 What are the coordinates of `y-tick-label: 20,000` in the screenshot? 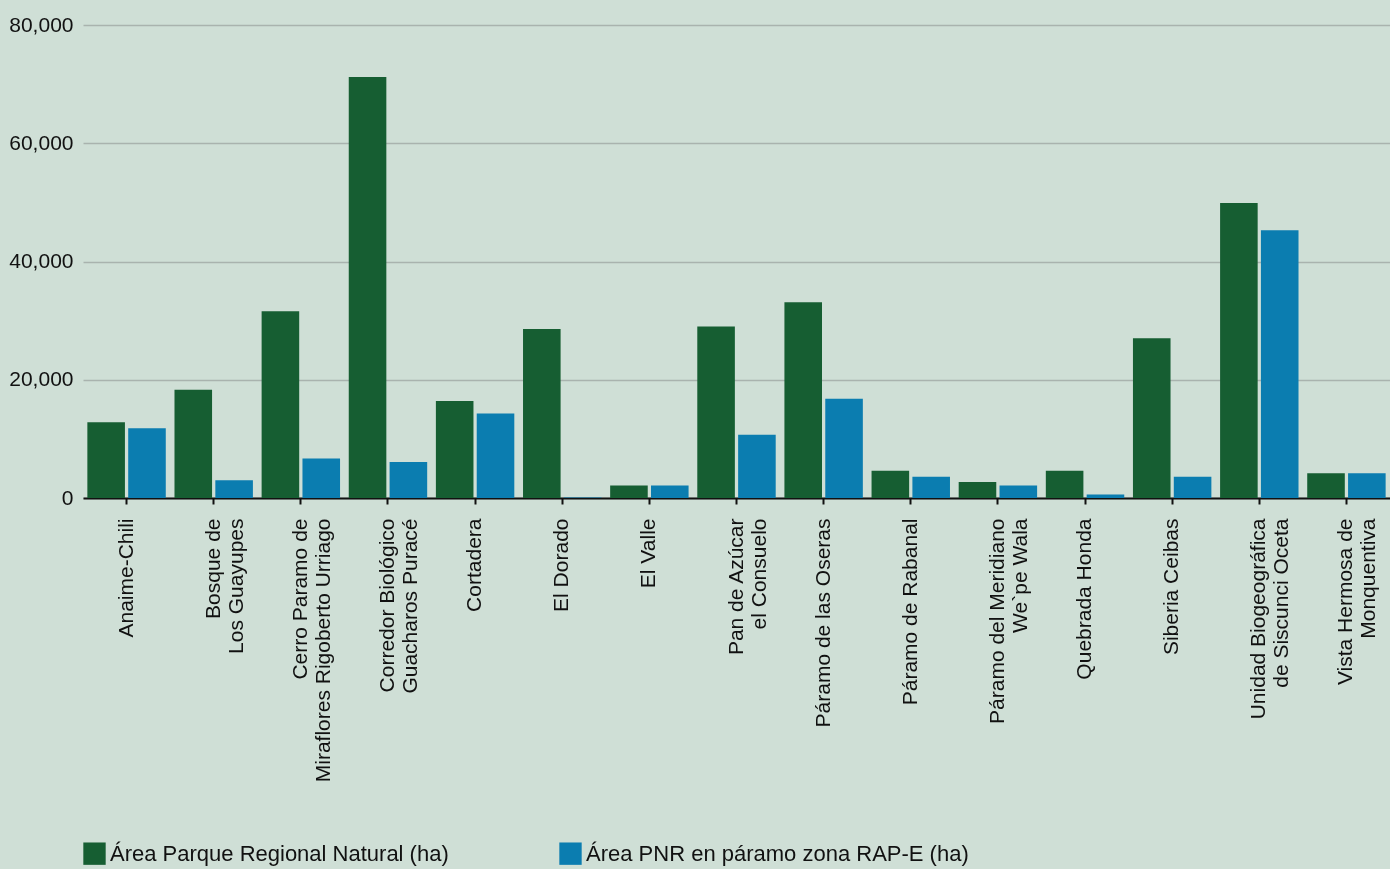 It's located at (41, 379).